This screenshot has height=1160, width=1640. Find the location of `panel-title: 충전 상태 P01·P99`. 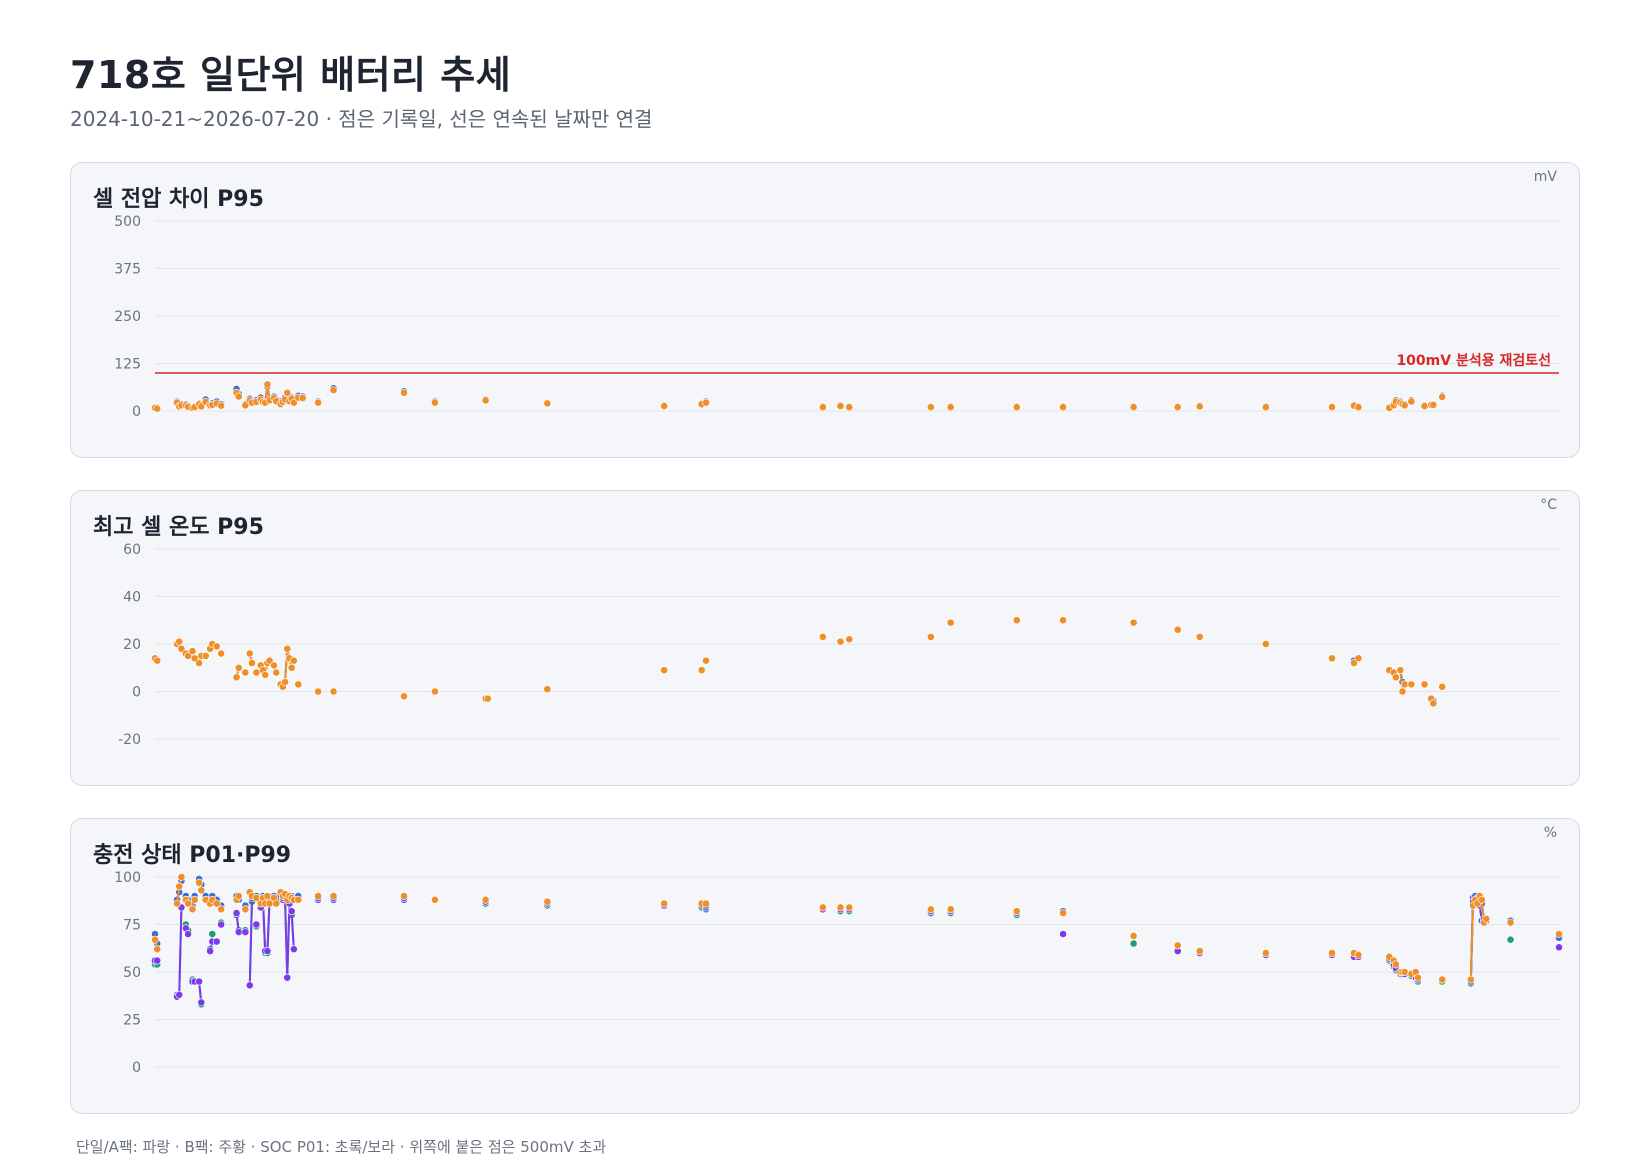

panel-title: 충전 상태 P01·P99 is located at coordinates (192, 855).